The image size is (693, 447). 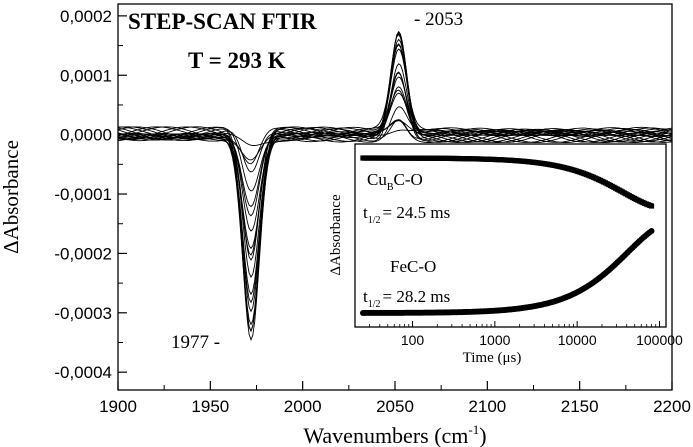 What do you see at coordinates (518, 334) in the screenshot?
I see `inset-x-axis: 100 1000 10000 100000` at bounding box center [518, 334].